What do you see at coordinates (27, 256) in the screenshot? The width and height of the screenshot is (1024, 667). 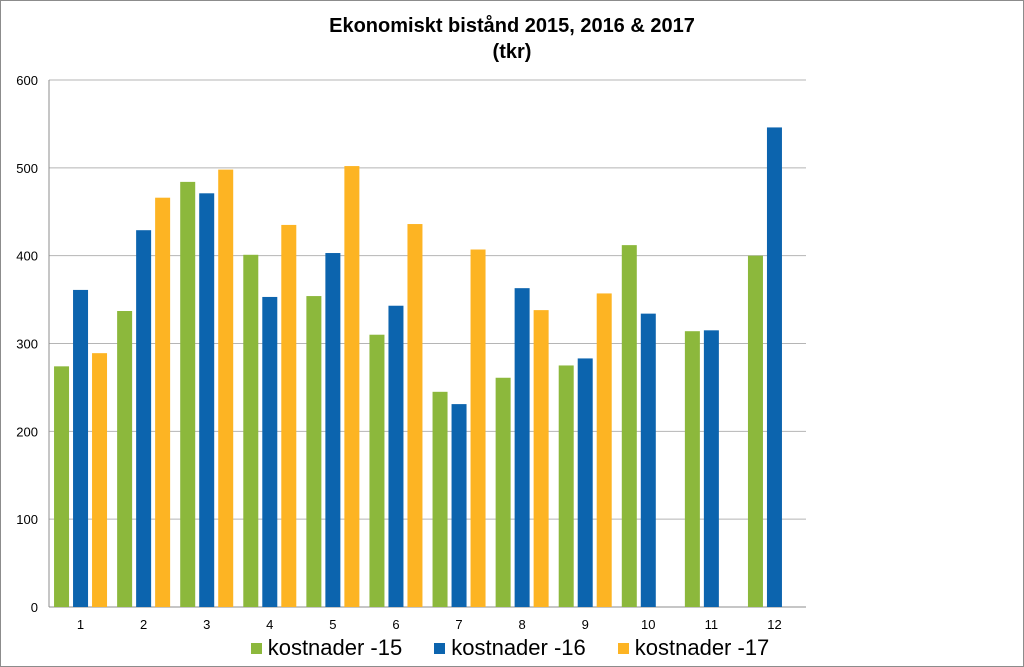 I see `y-tick-label-400: 400` at bounding box center [27, 256].